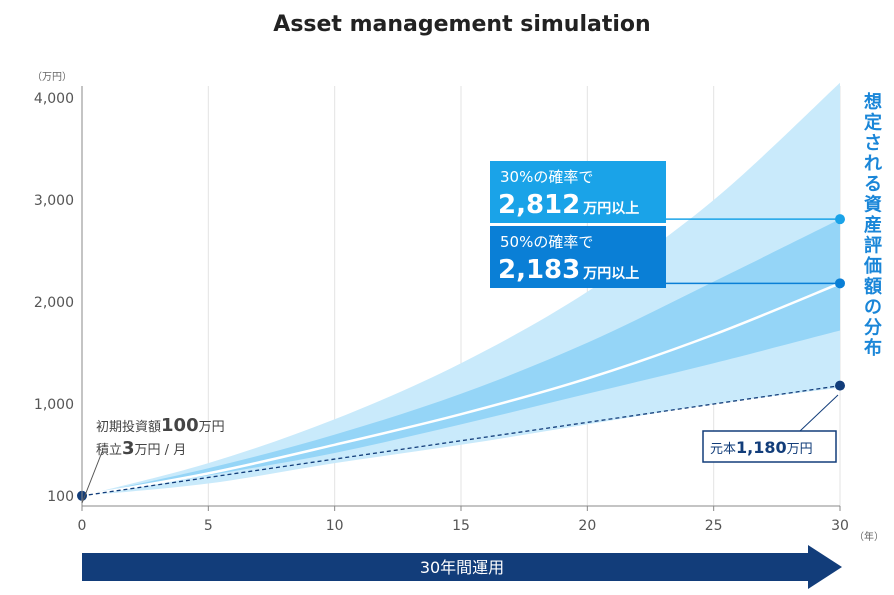  I want to click on vertical-label-char: 額, so click(872, 287).